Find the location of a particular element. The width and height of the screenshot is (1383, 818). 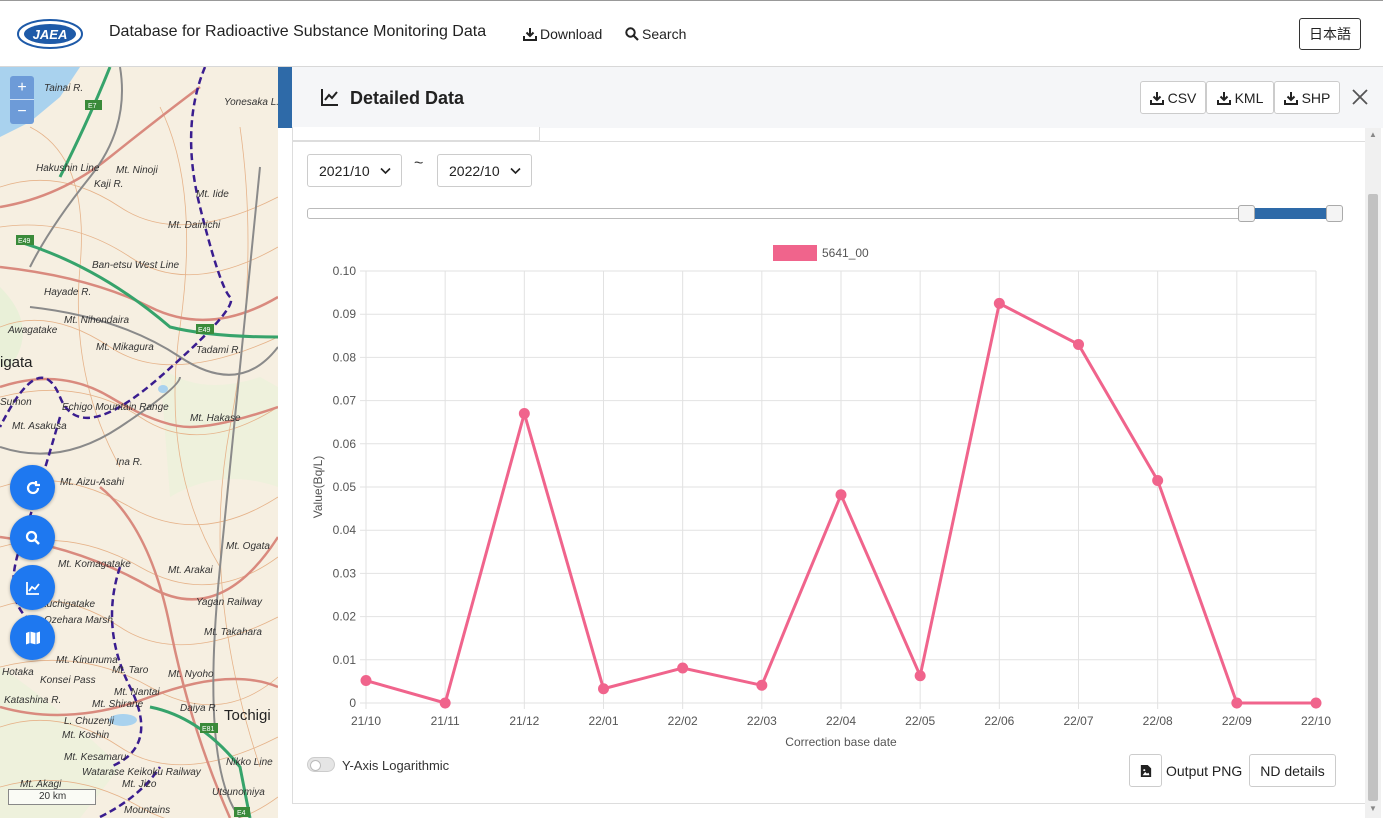

x-tick-label: 22/09 is located at coordinates (1237, 721).